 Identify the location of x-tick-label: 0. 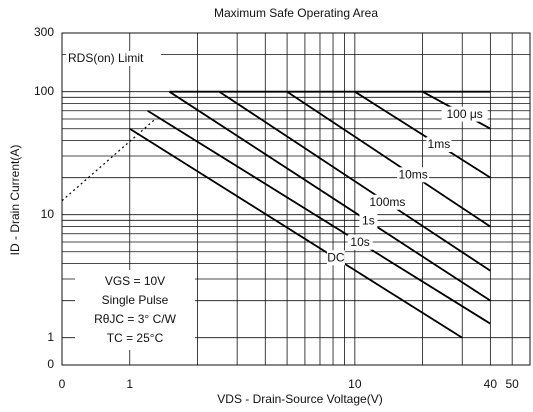
(62, 384).